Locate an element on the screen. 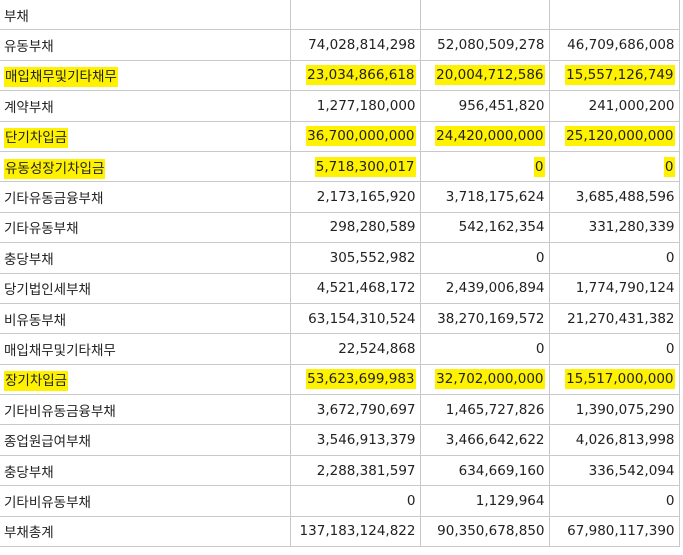 The height and width of the screenshot is (555, 683). value-cell: 331,280,339 is located at coordinates (614, 227).